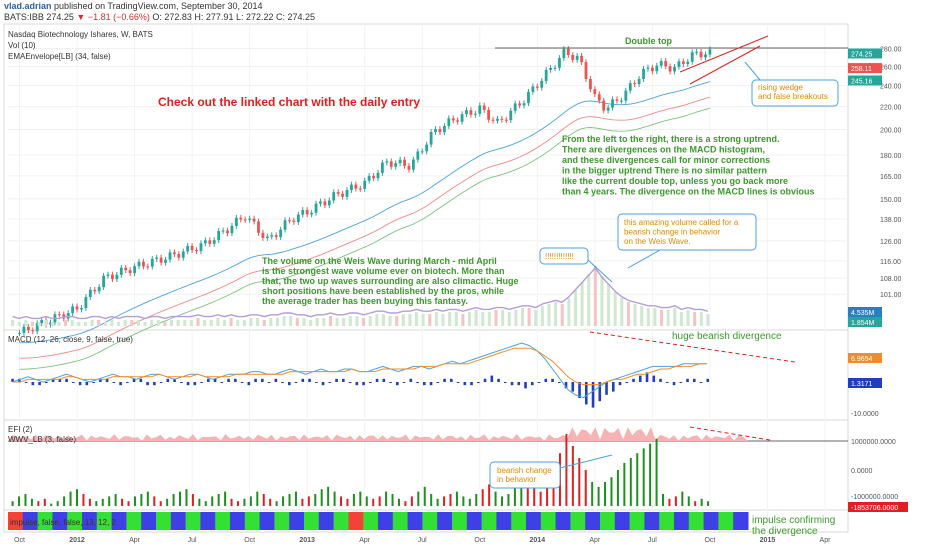 This screenshot has width=932, height=550. What do you see at coordinates (687, 232) in the screenshot?
I see `volume-callout-box` at bounding box center [687, 232].